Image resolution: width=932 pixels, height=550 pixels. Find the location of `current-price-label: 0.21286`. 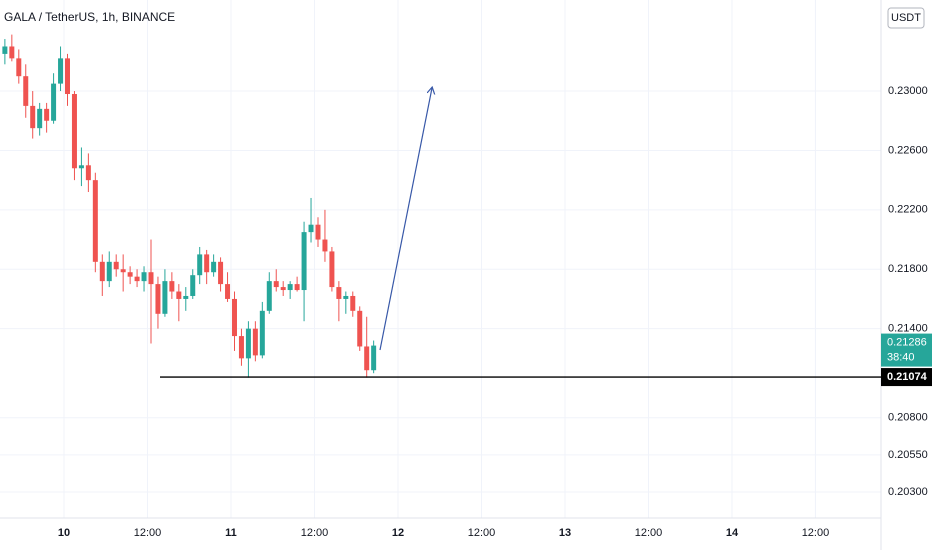

current-price-label: 0.21286 is located at coordinates (907, 342).